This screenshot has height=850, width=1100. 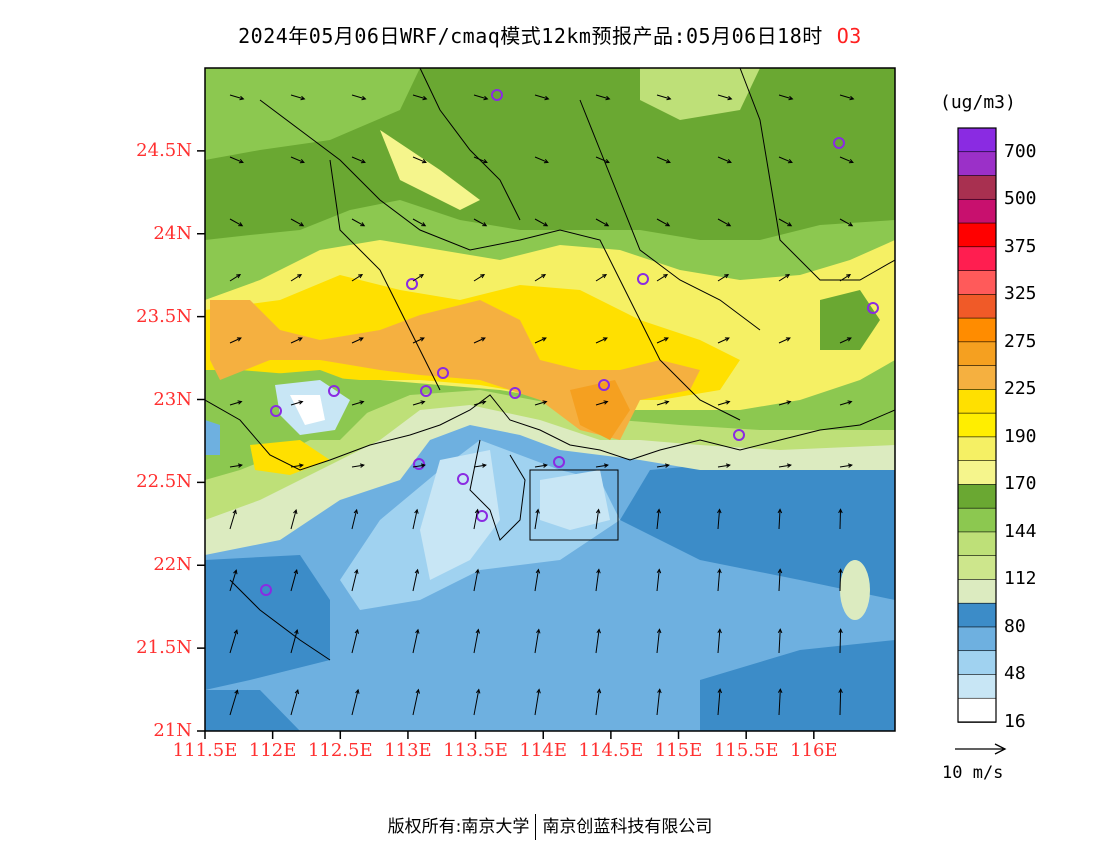 I want to click on y-tick-label: 23.5N, so click(x=164, y=316).